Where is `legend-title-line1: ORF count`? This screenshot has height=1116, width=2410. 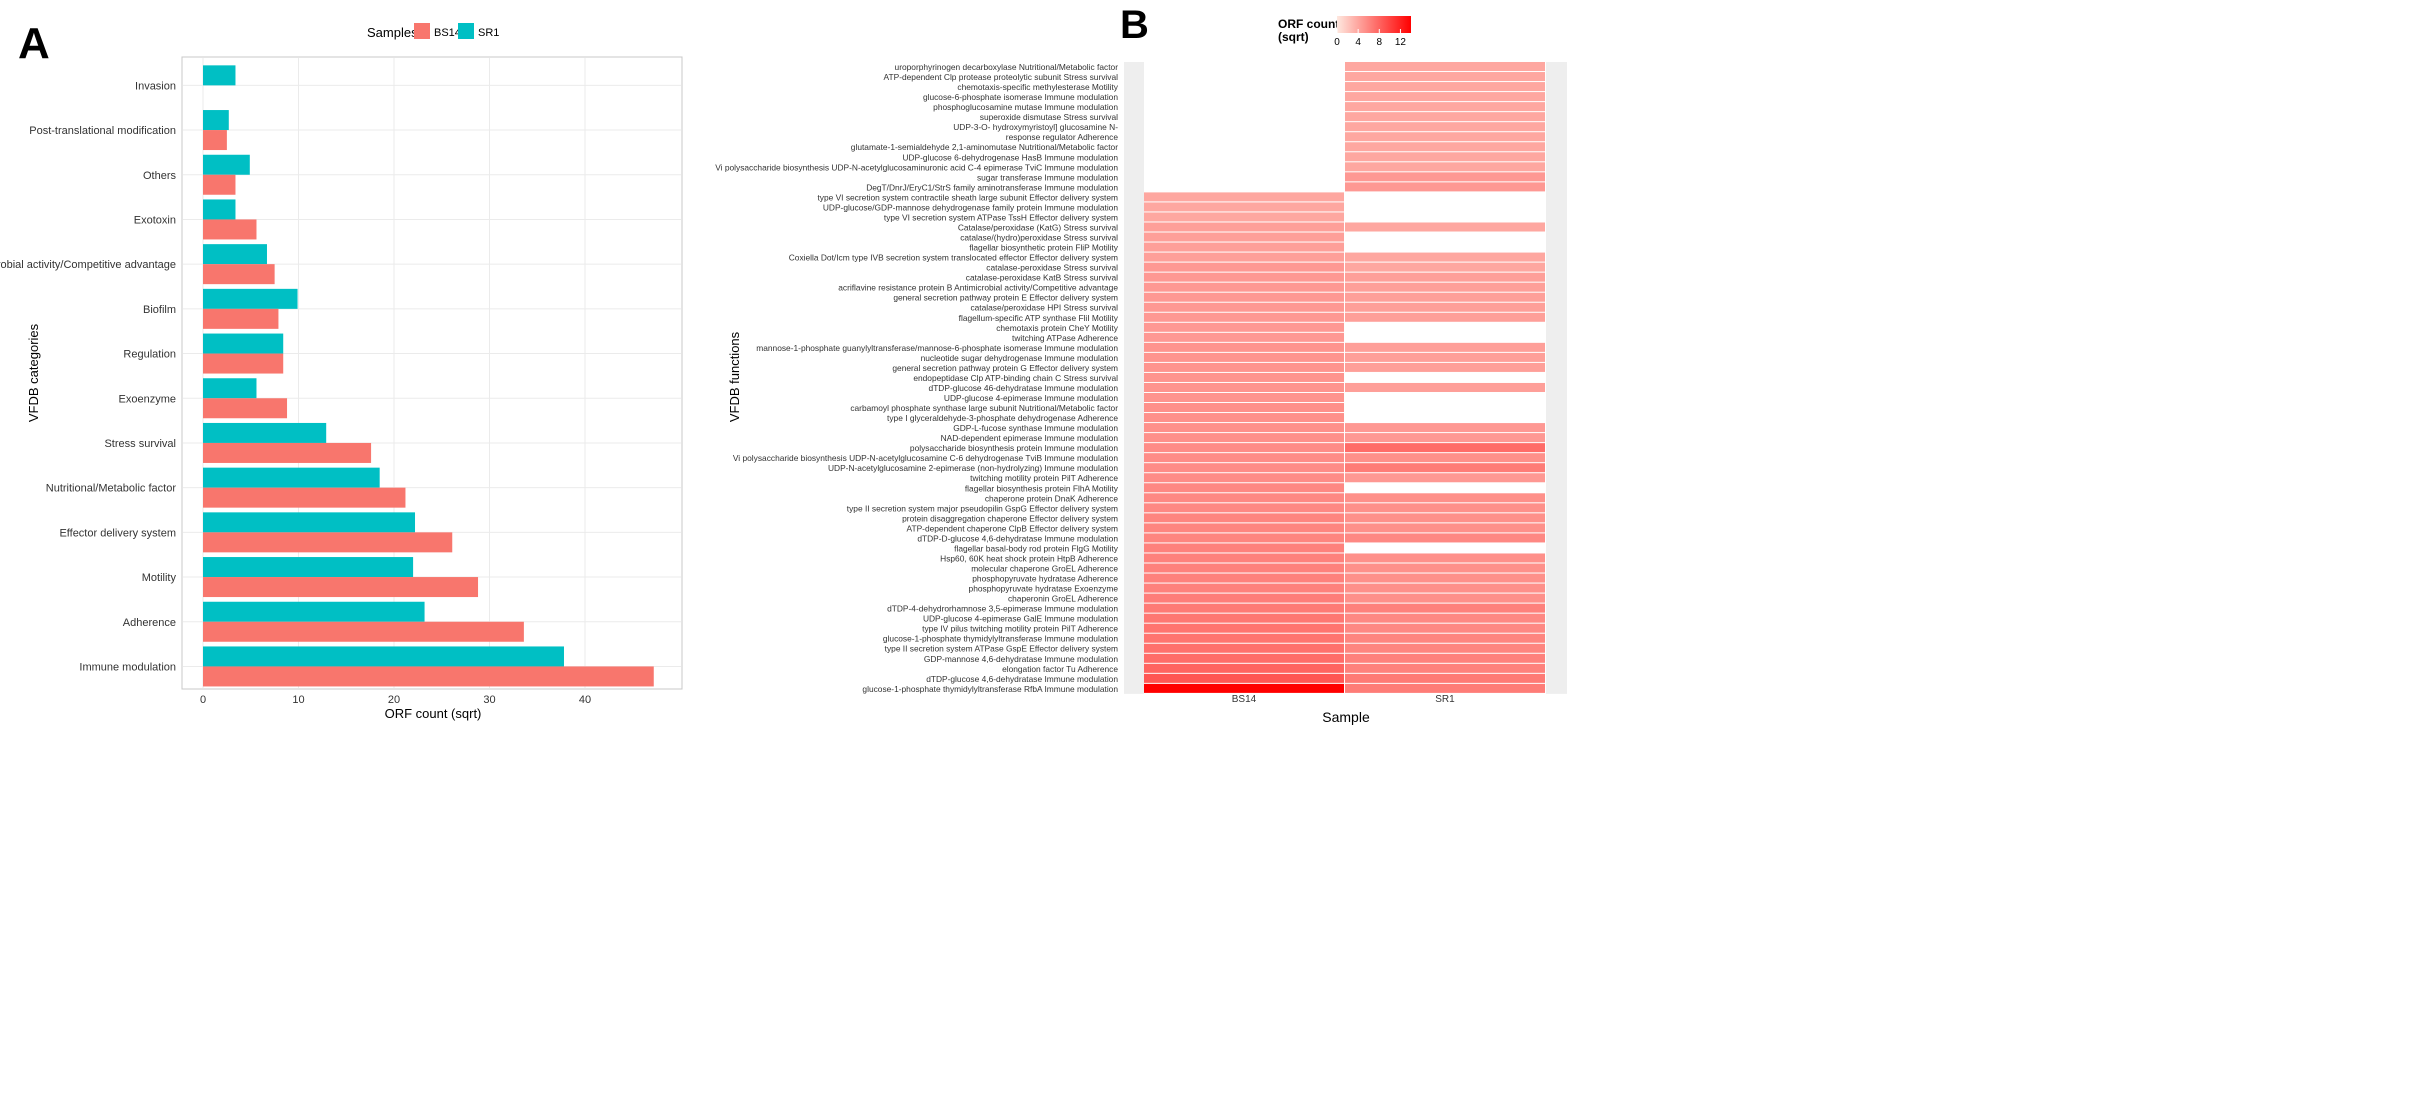 legend-title-line1: ORF count is located at coordinates (1308, 24).